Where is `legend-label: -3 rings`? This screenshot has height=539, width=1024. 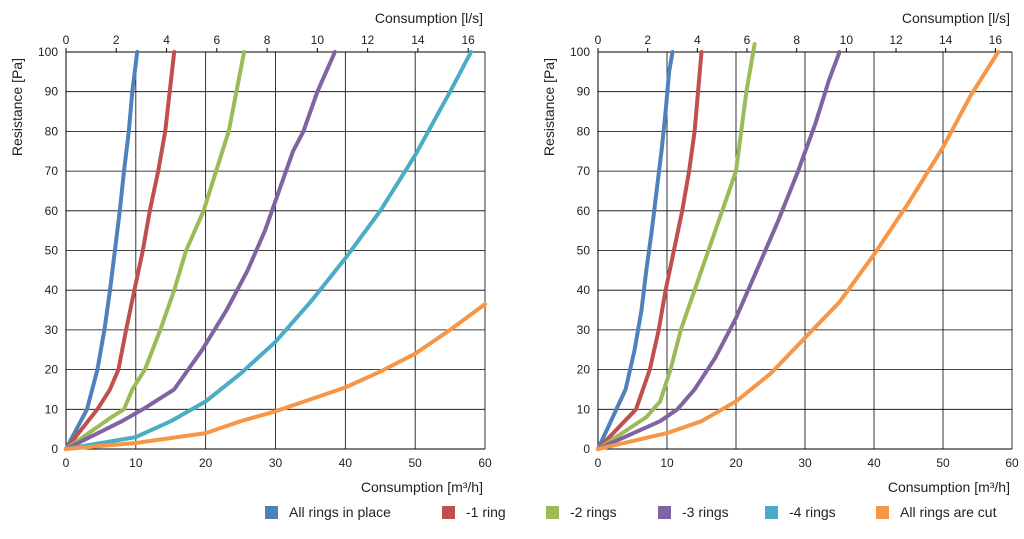
legend-label: -3 rings is located at coordinates (705, 512).